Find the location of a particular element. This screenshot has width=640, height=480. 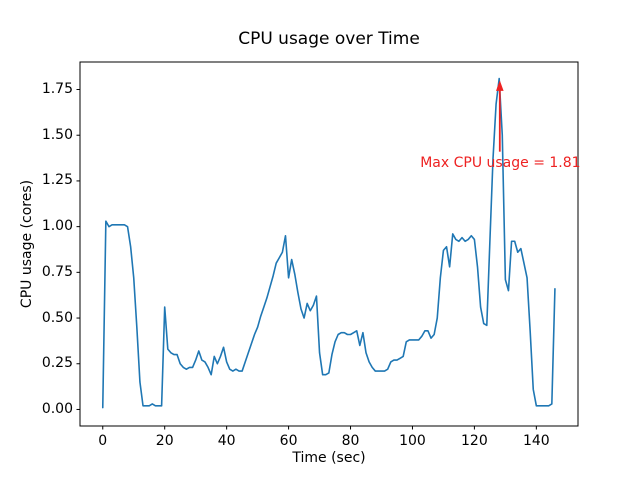

y-axis-label: CPU usage (cores) is located at coordinates (27, 244).